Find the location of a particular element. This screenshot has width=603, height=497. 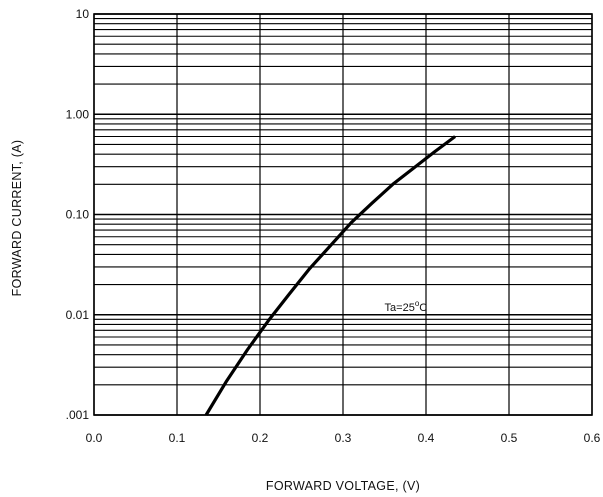

temperature-annotation: Ta=25oC is located at coordinates (406, 306).